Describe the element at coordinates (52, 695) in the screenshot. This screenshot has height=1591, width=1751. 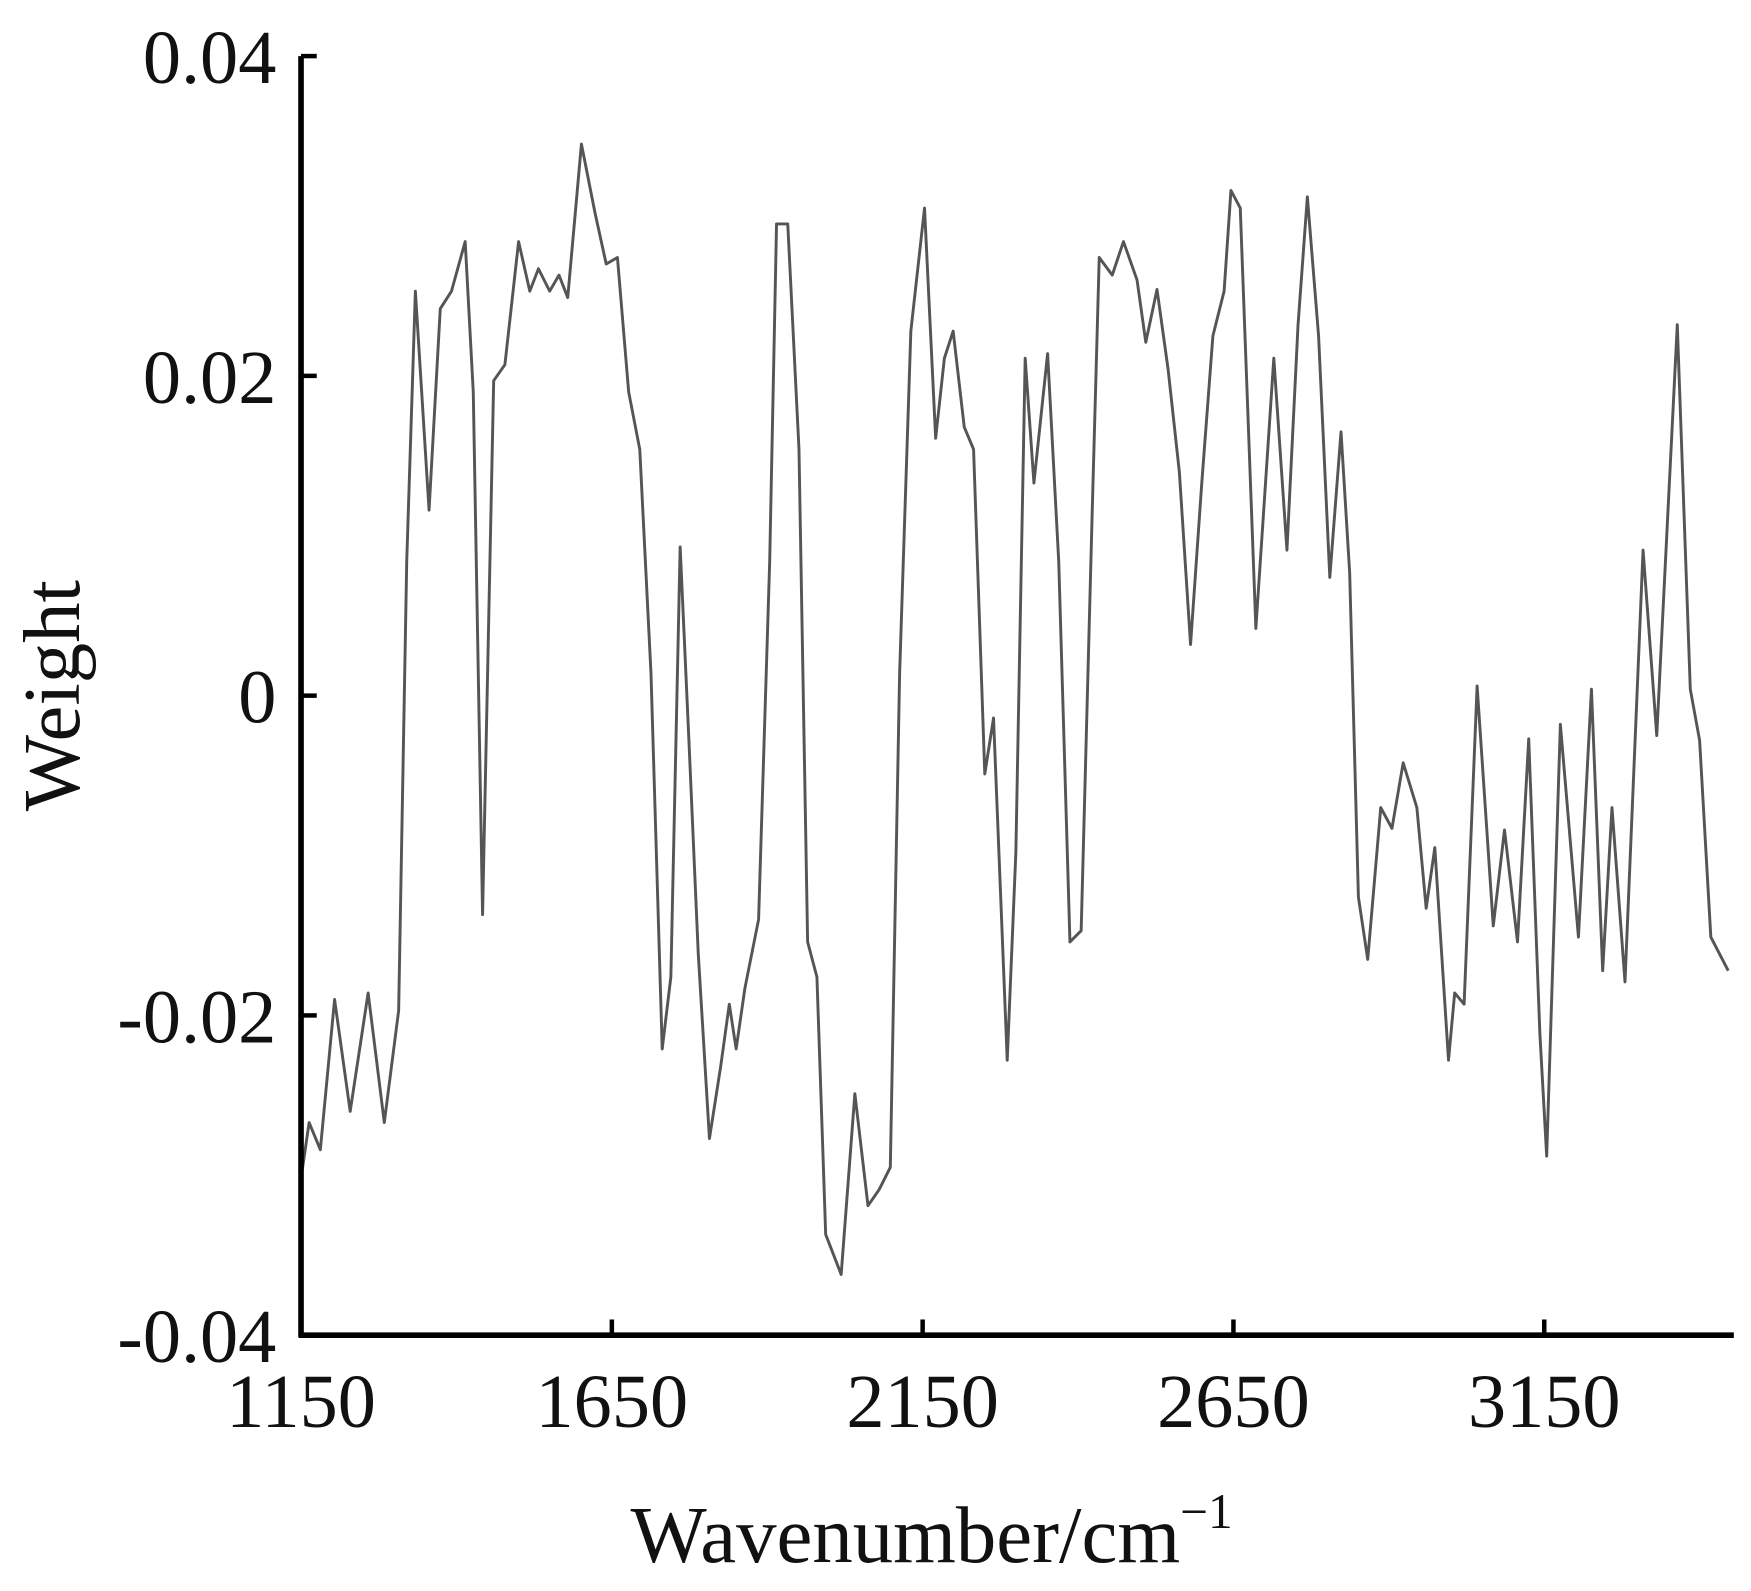
I see `y-axis-label: Weight` at that location.